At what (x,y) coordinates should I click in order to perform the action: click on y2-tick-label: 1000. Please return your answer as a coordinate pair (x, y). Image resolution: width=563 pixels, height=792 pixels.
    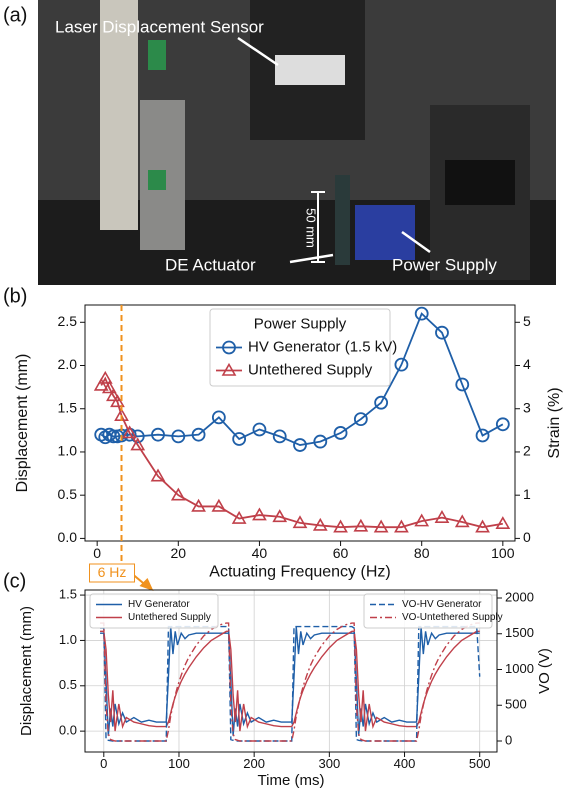
    Looking at the image, I should click on (519, 668).